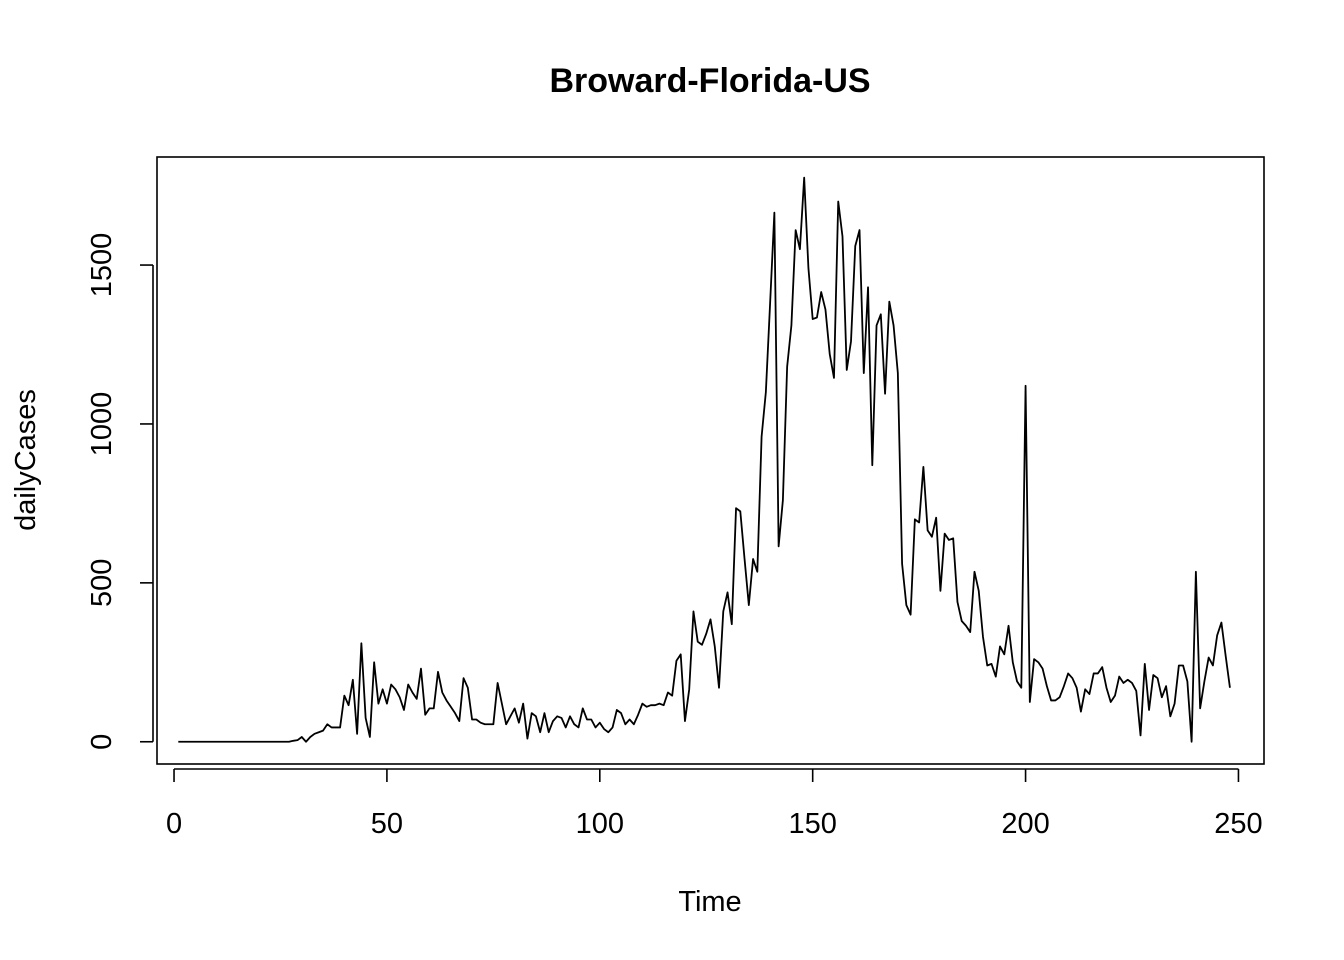 This screenshot has height=960, width=1344. I want to click on y-tick-label: 1500, so click(102, 265).